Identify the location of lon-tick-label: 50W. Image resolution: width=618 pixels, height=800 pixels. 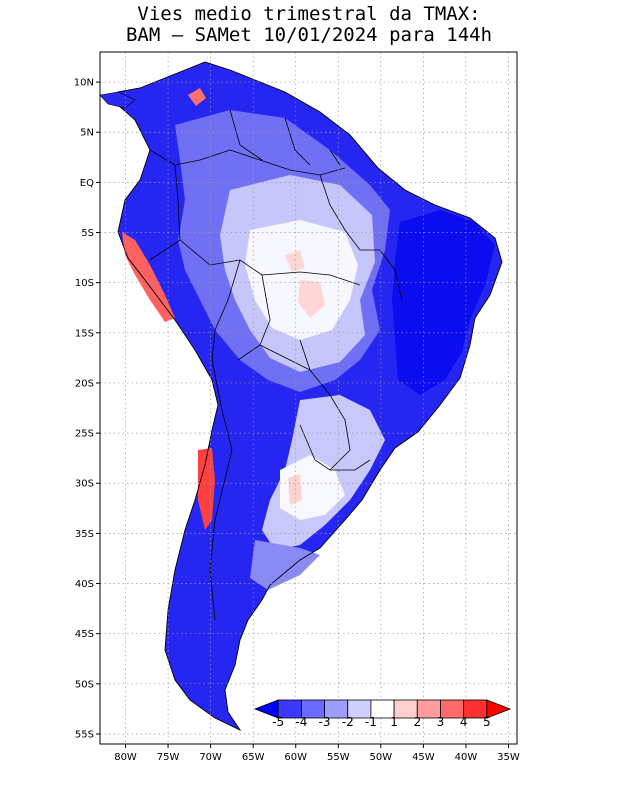
(381, 757).